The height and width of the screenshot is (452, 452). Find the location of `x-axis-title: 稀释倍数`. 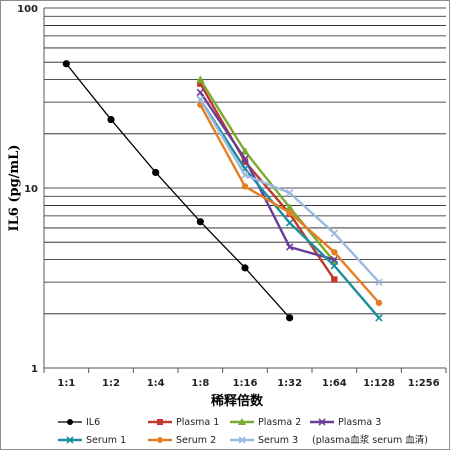

x-axis-title: 稀释倍数 is located at coordinates (237, 401).